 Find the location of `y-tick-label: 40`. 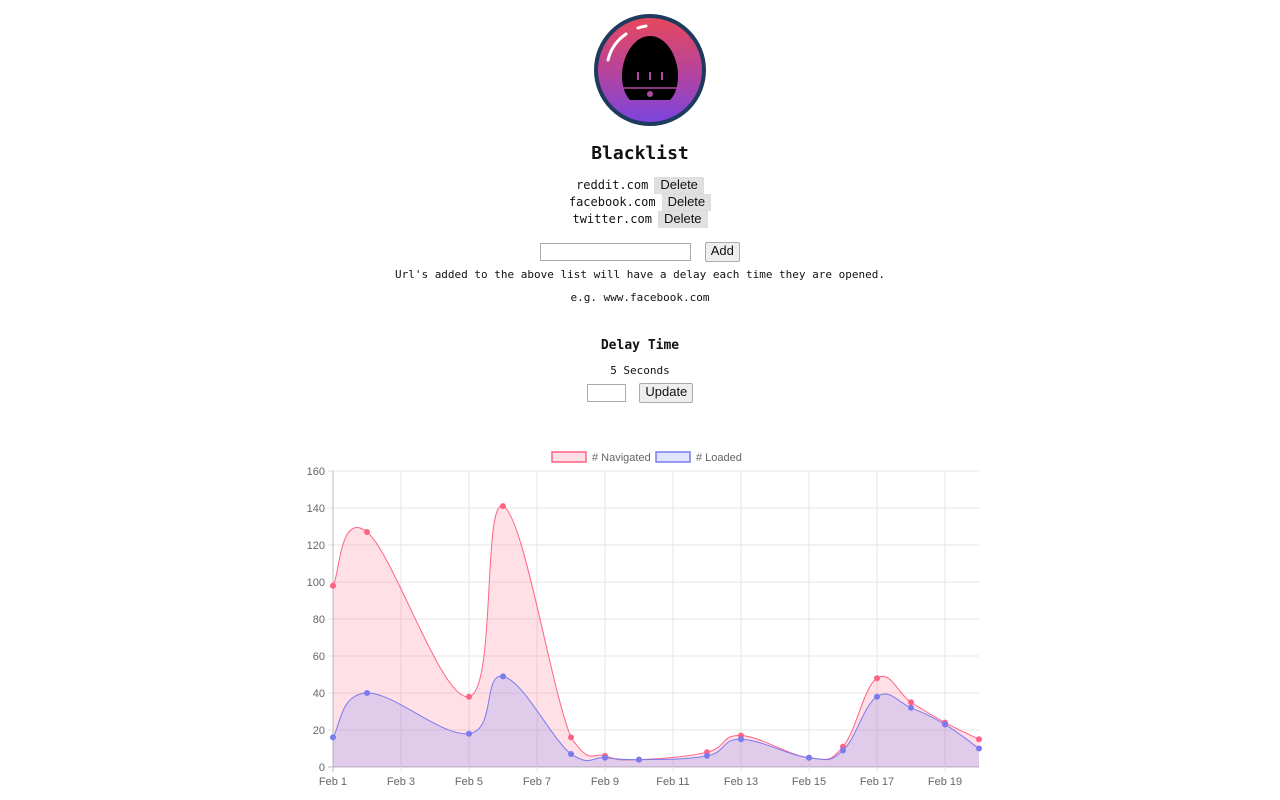

y-tick-label: 40 is located at coordinates (319, 694).